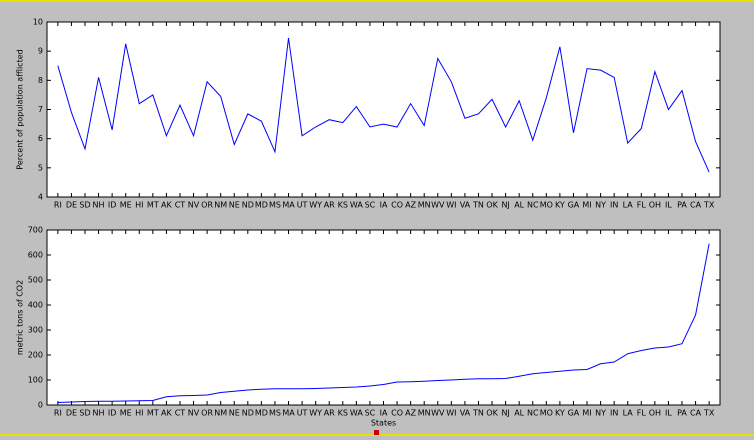 The image size is (754, 440). What do you see at coordinates (397, 205) in the screenshot?
I see `x-tick-label: CO` at bounding box center [397, 205].